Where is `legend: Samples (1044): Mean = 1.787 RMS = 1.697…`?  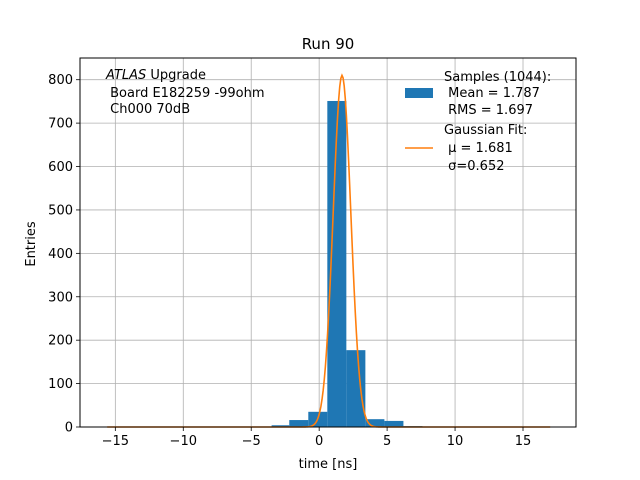 legend: Samples (1044): Mean = 1.787 RMS = 1.697… is located at coordinates (478, 122).